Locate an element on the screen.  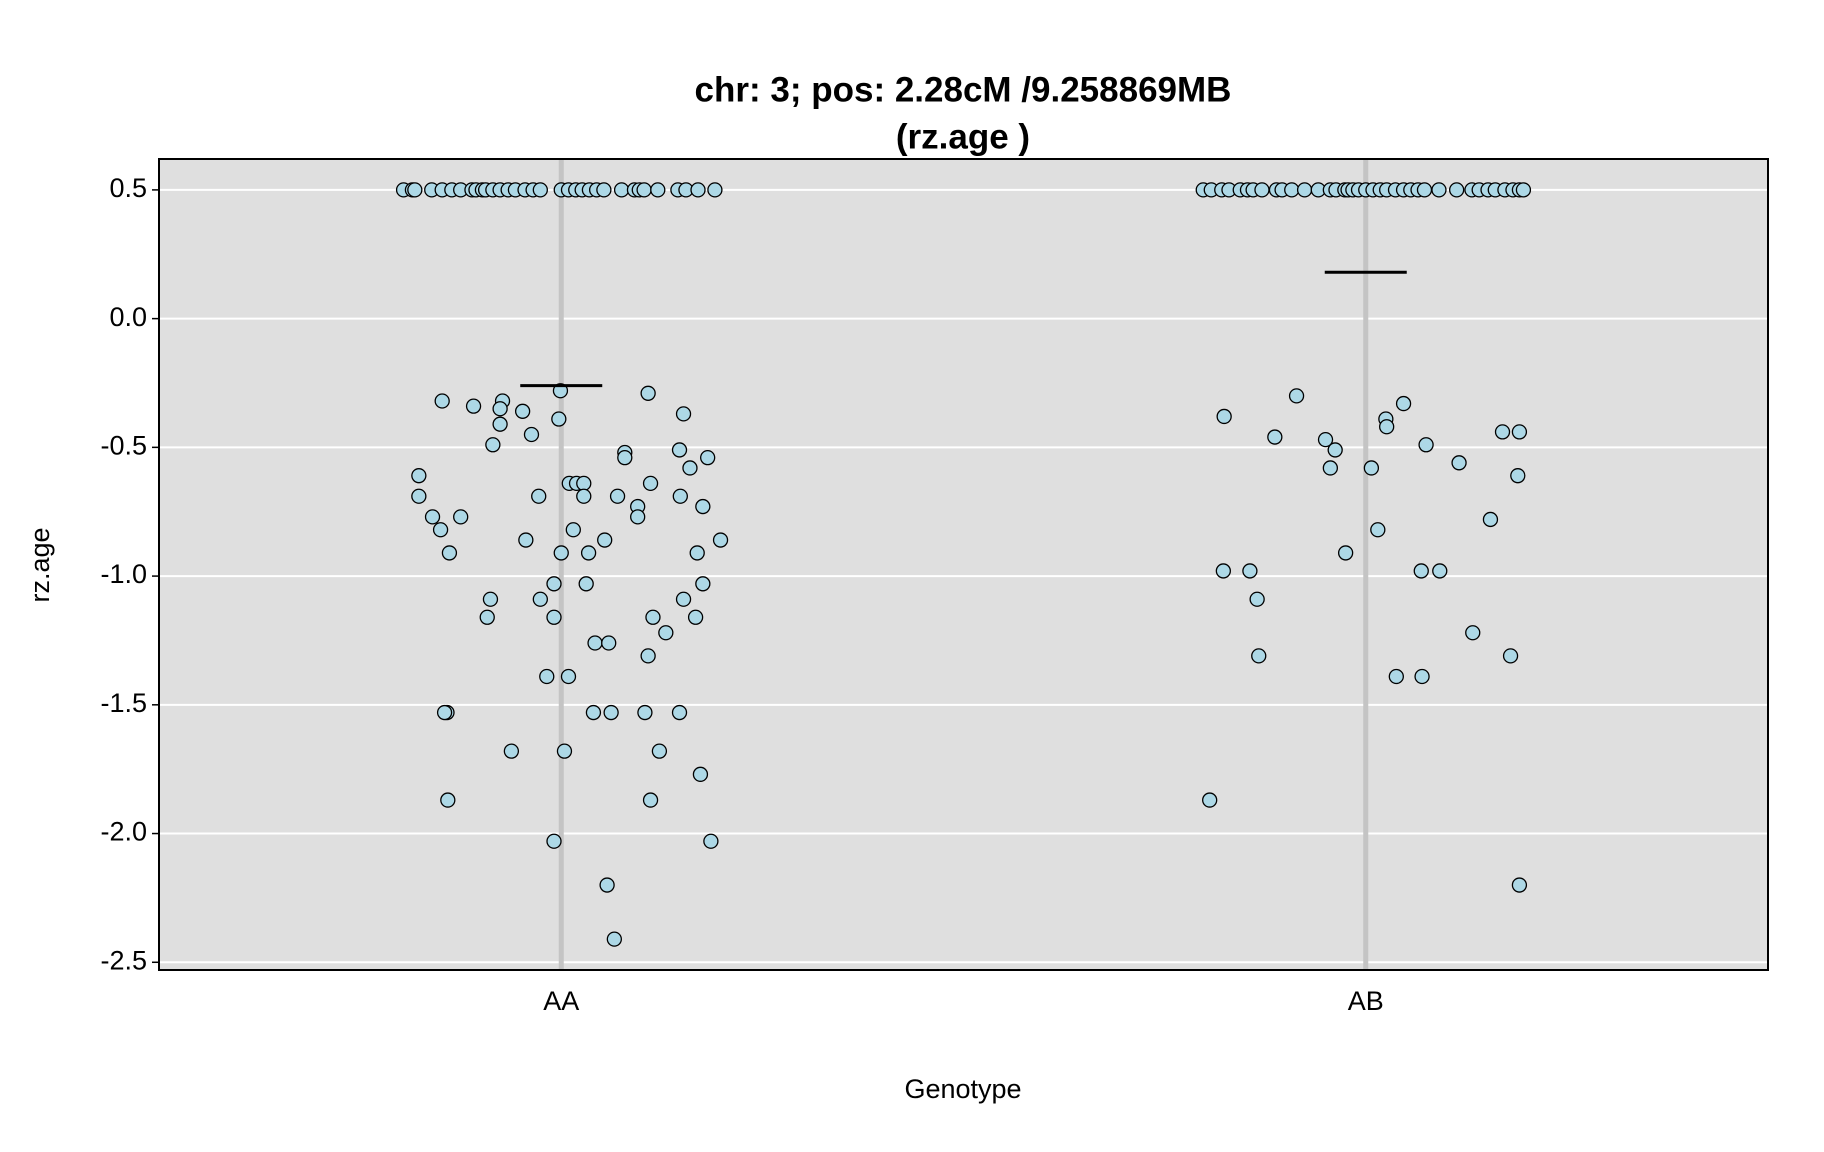
x-axis-title: Genotype is located at coordinates (962, 1089).